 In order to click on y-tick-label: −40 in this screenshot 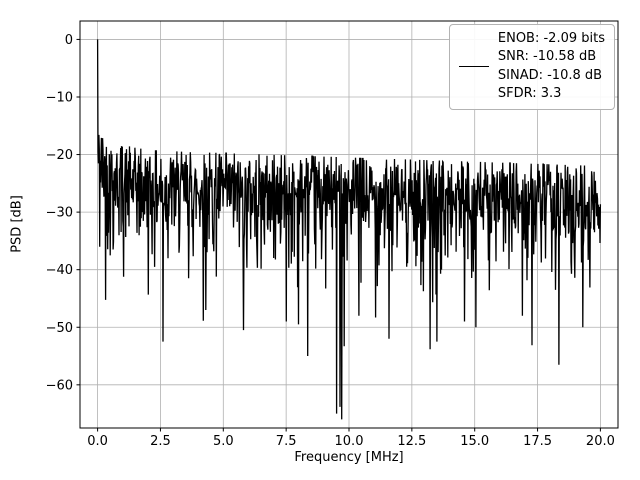, I will do `click(59, 270)`.